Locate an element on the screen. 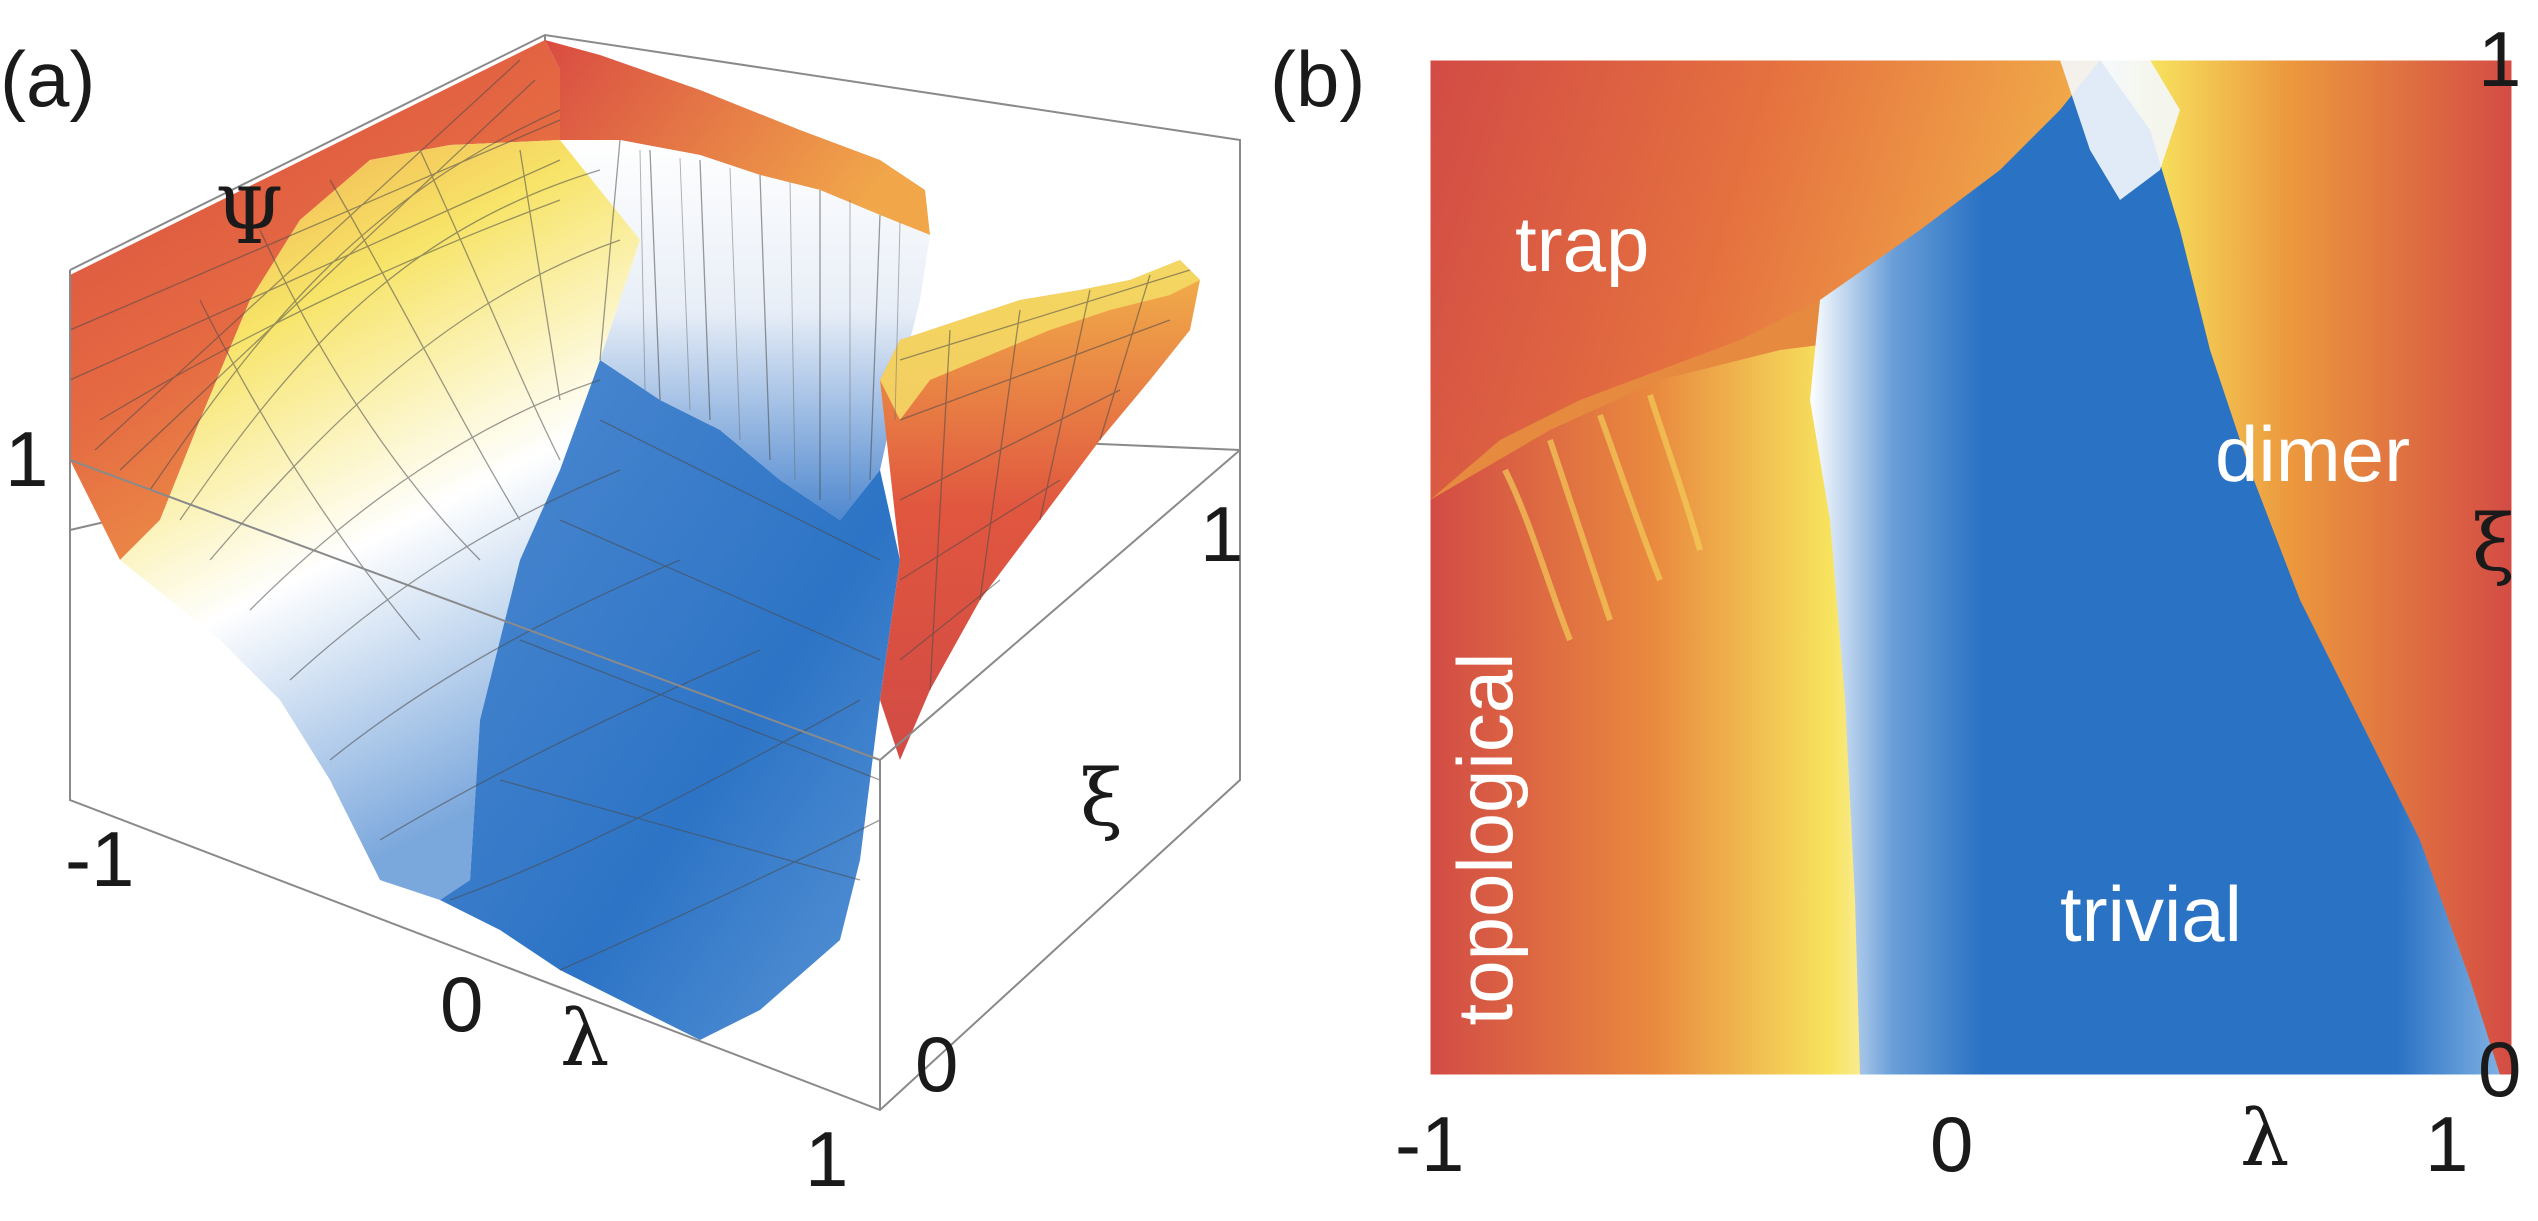 The width and height of the screenshot is (2538, 1221). region-label-trap: trap is located at coordinates (1582, 244).